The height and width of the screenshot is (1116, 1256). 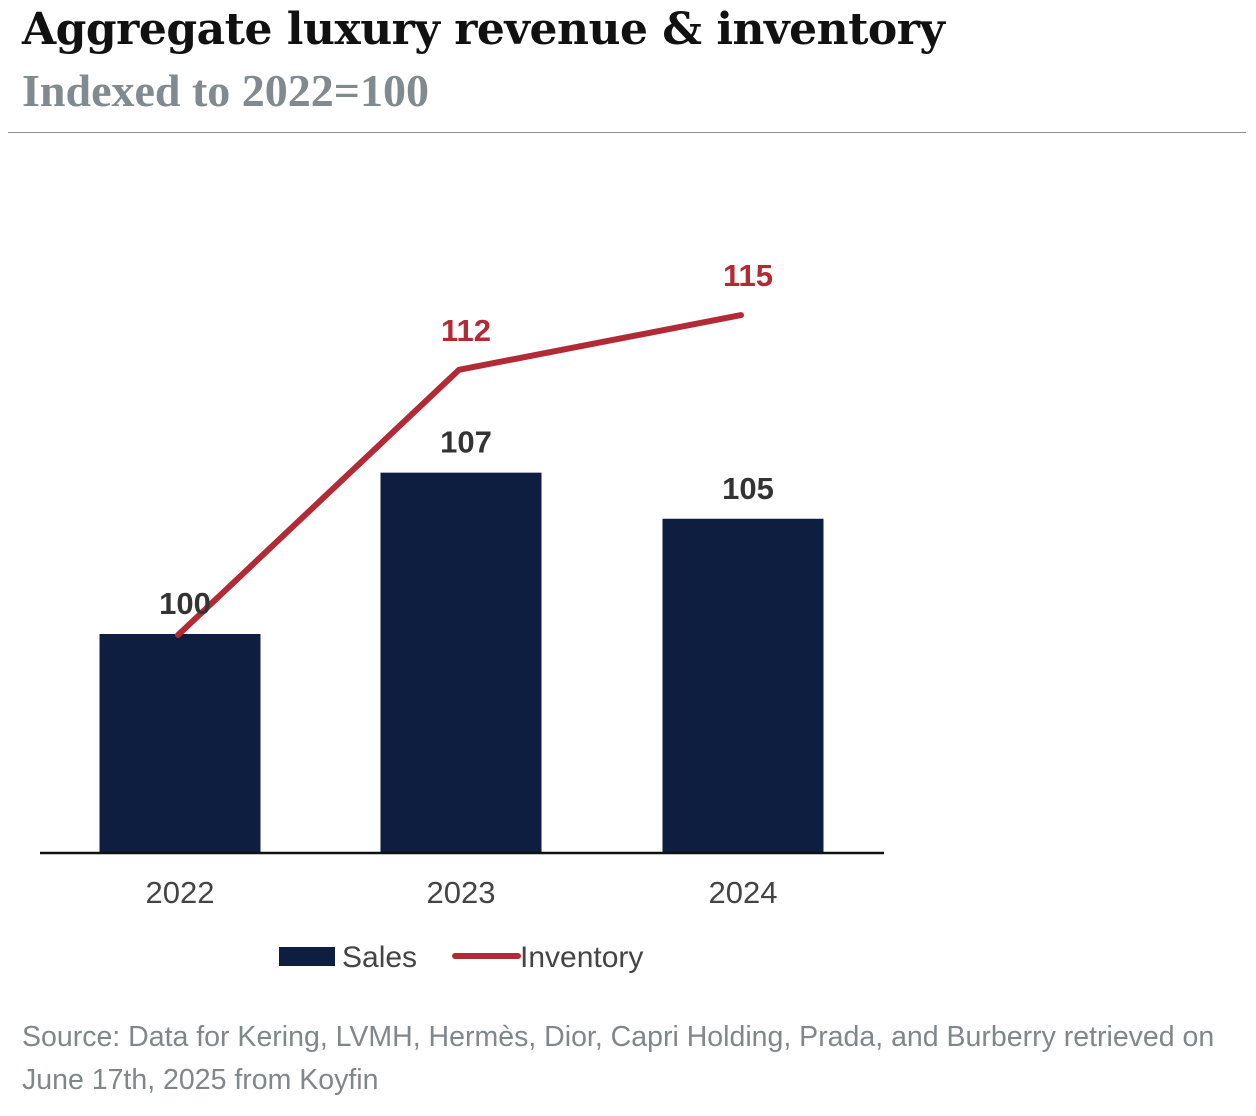 I want to click on sales-bar-2023, so click(x=461, y=662).